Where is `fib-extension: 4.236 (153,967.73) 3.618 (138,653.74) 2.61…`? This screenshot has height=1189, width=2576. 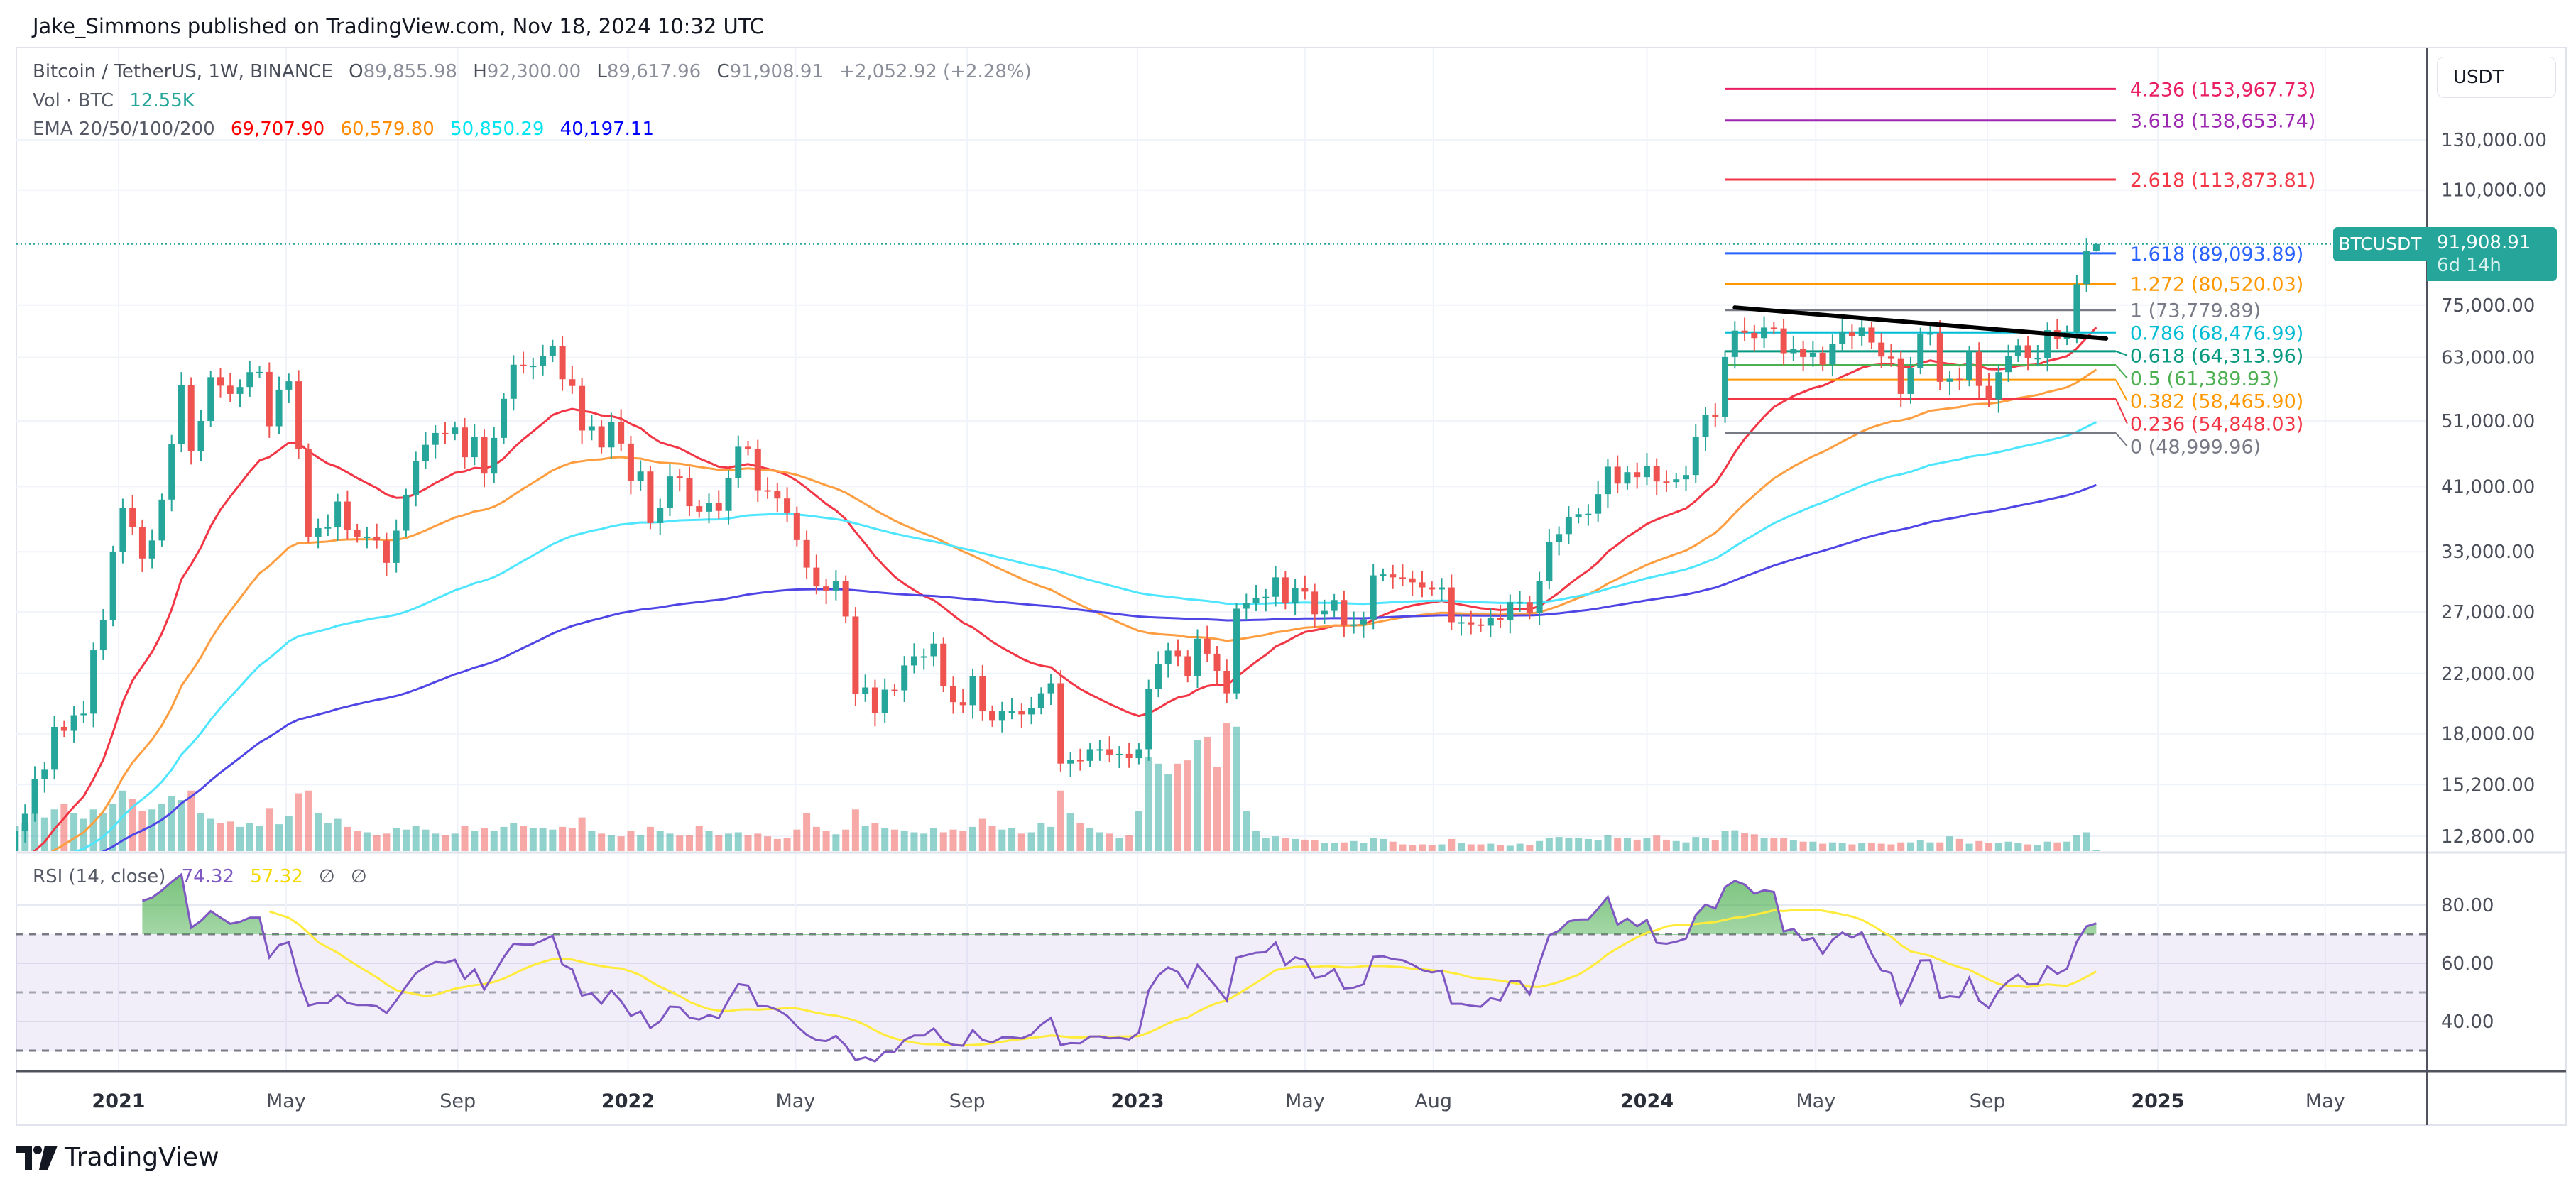
fib-extension: 4.236 (153,967.73) 3.618 (138,653.74) 2.61… is located at coordinates (2020, 269).